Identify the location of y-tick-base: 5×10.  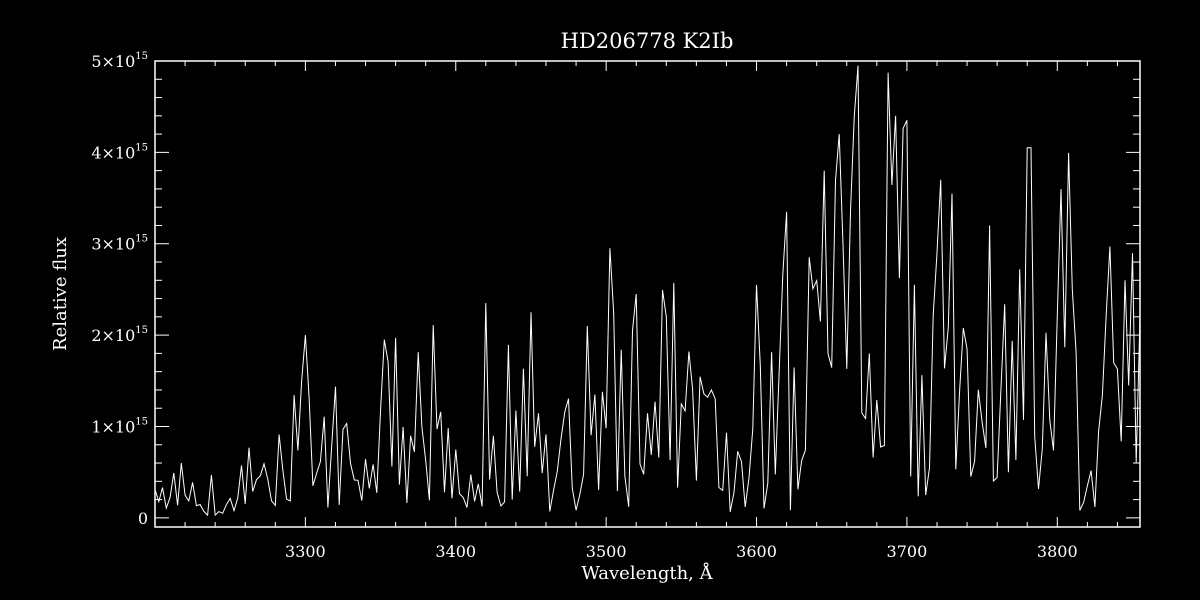
(113, 61).